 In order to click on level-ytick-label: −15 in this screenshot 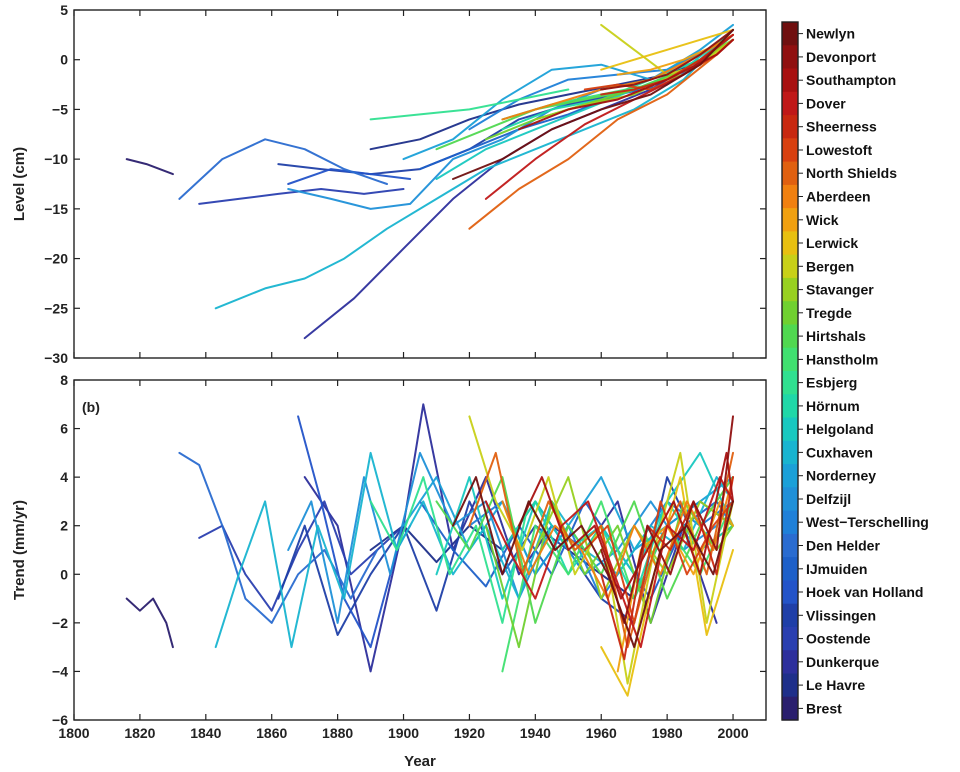, I will do `click(56, 209)`.